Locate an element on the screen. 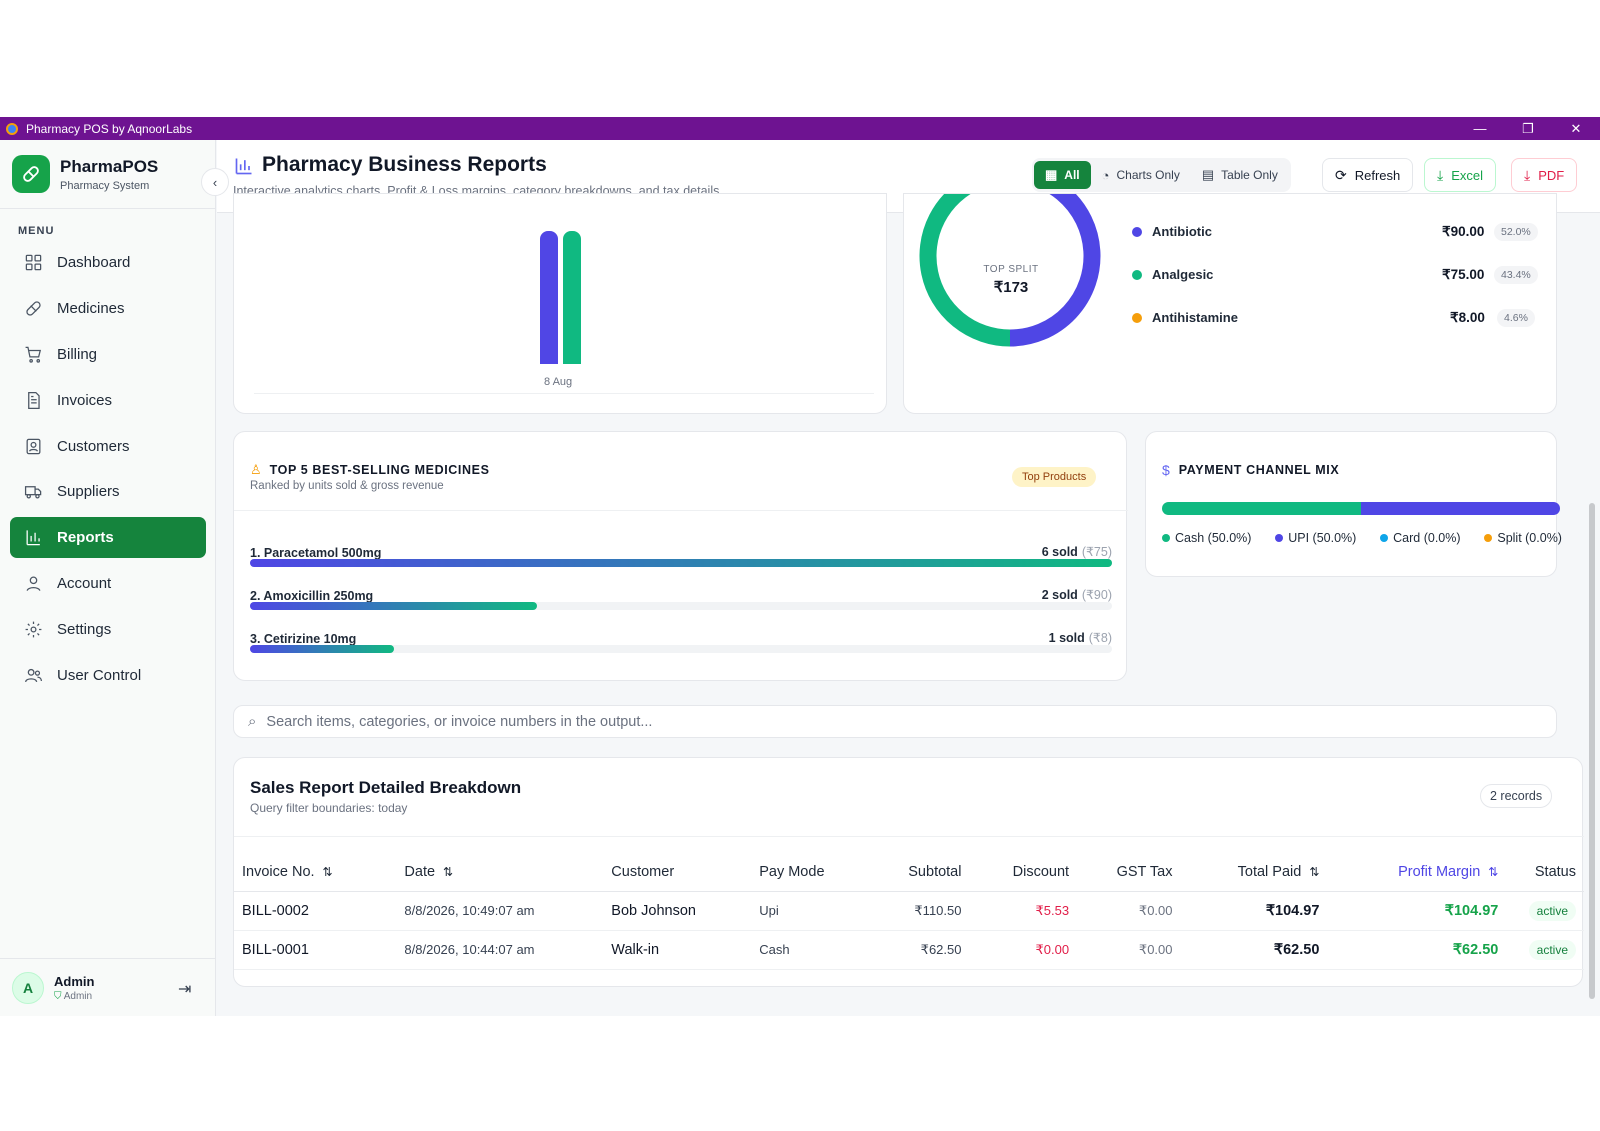 Image resolution: width=1600 pixels, height=1131 pixels. view-table-button: ▤ Table Only is located at coordinates (1239, 174).